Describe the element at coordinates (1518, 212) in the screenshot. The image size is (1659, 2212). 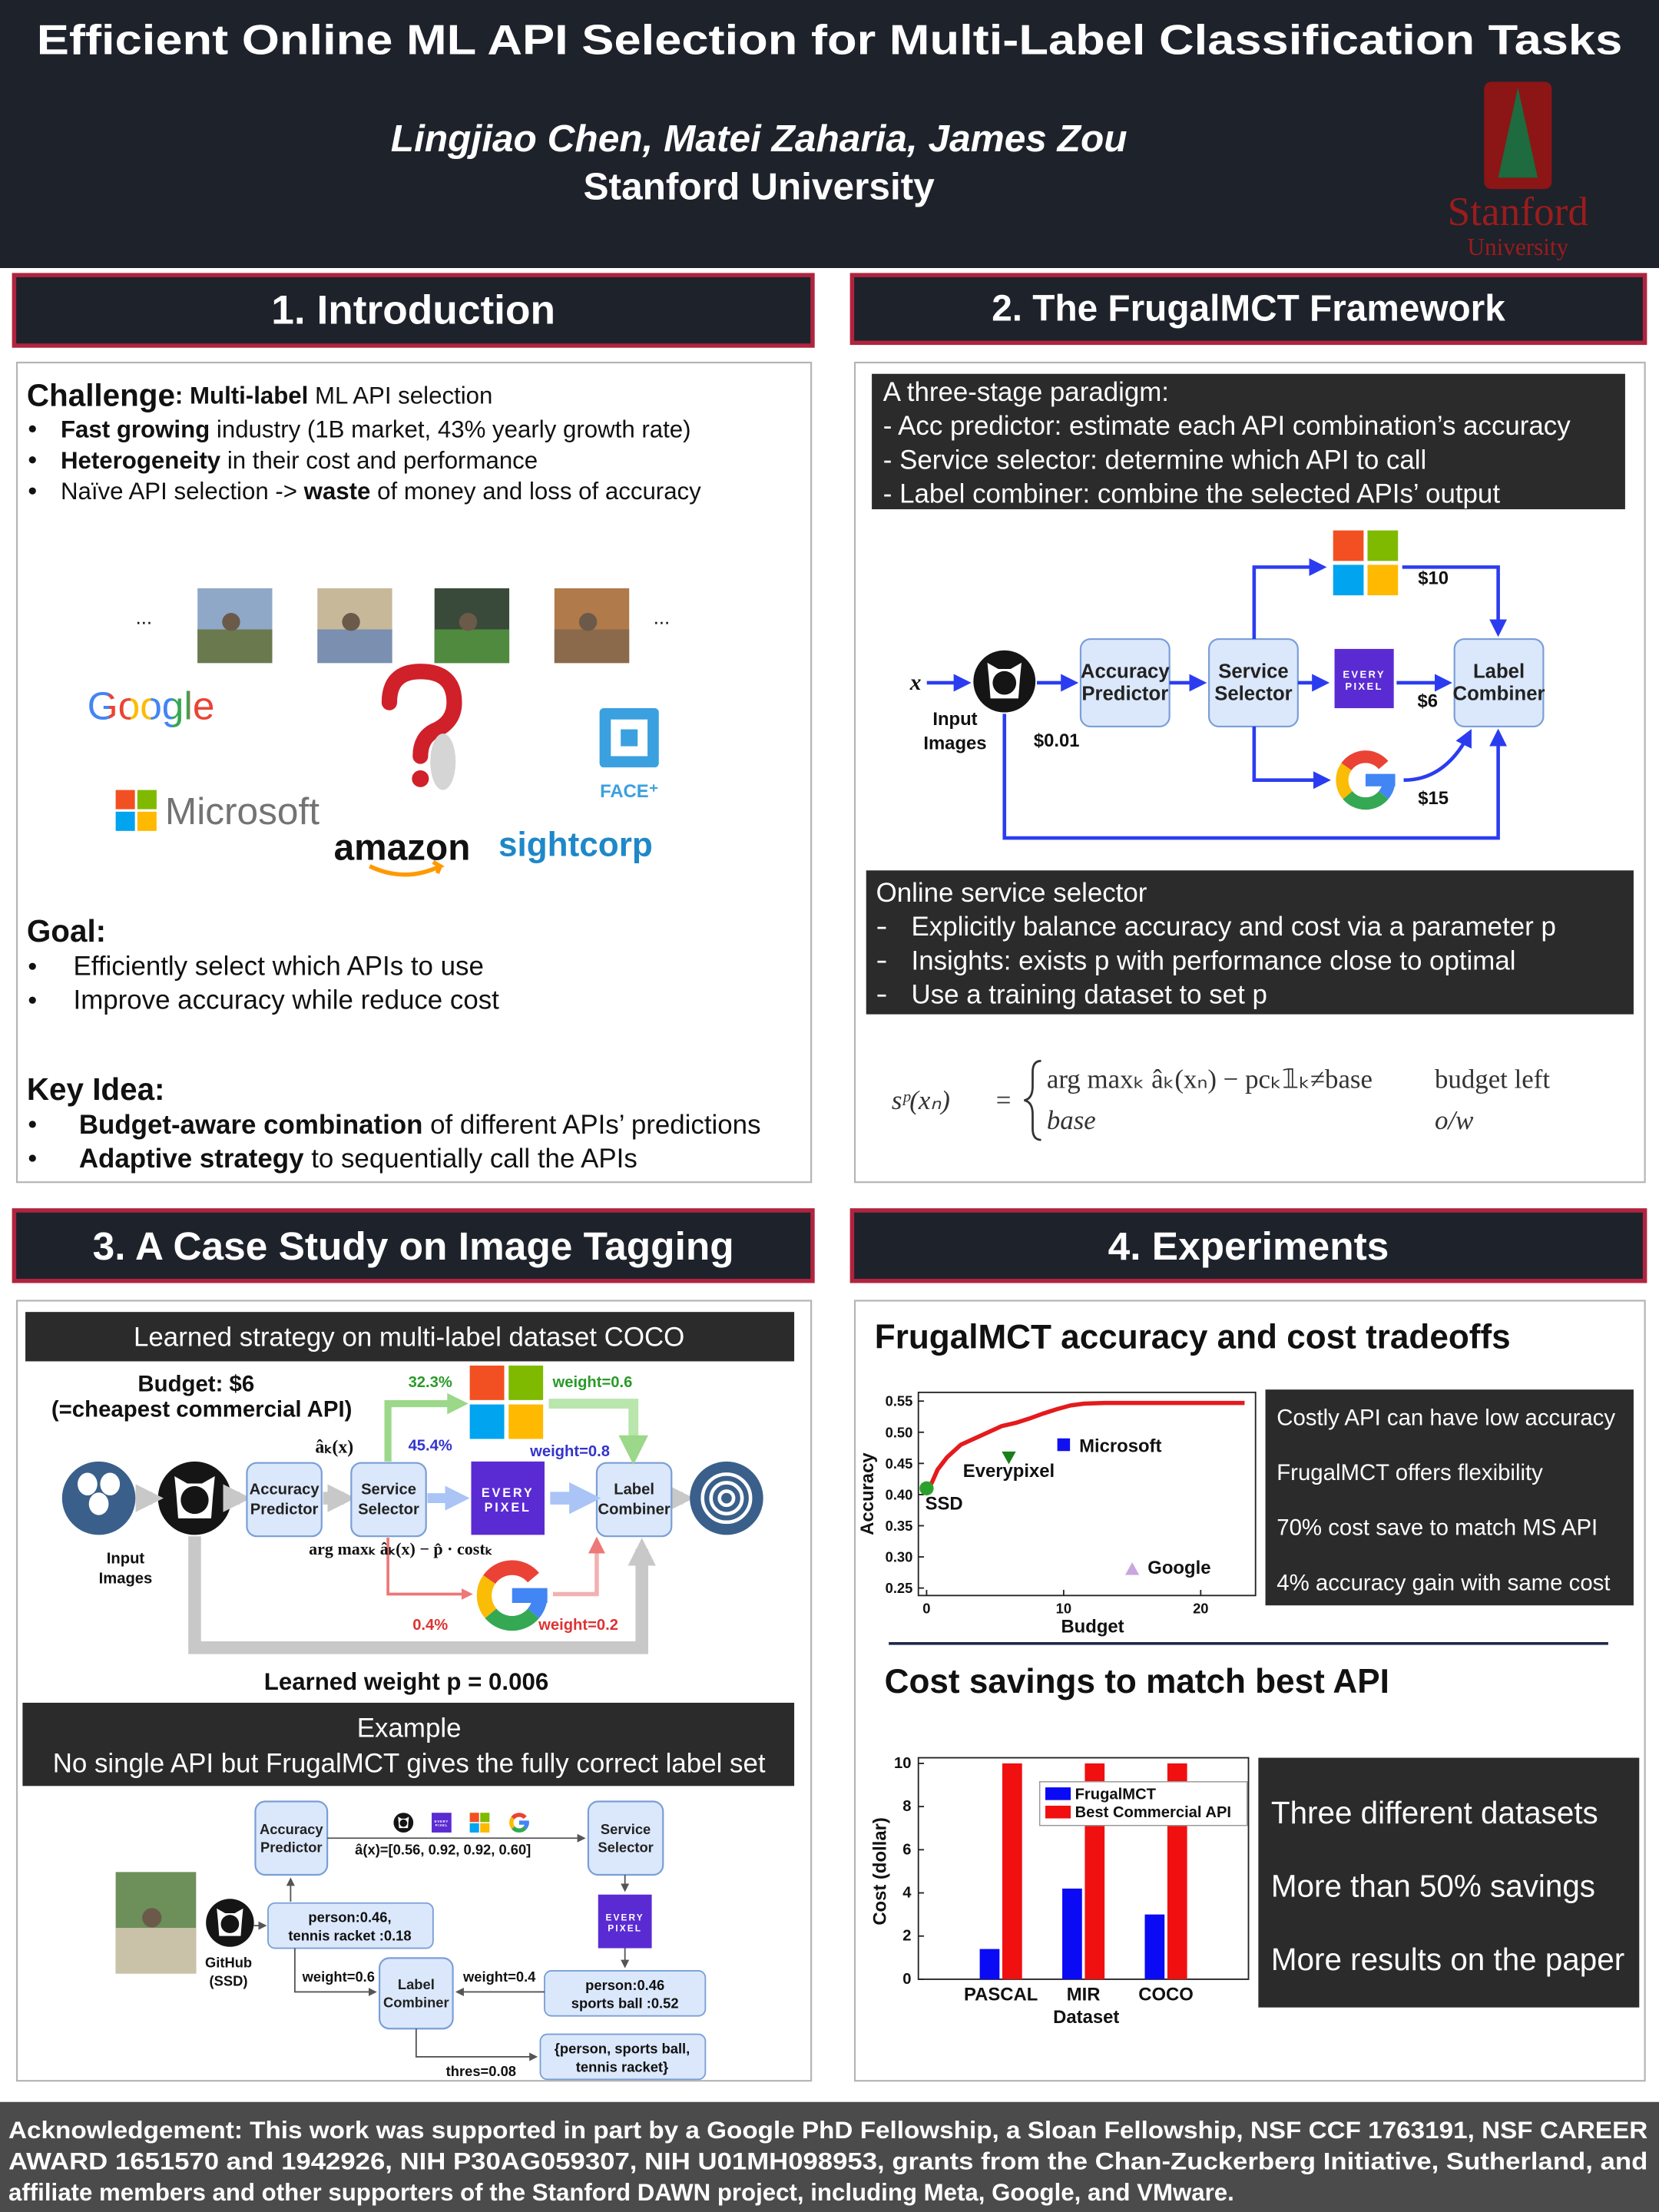
I see `logo-word: Stanford` at that location.